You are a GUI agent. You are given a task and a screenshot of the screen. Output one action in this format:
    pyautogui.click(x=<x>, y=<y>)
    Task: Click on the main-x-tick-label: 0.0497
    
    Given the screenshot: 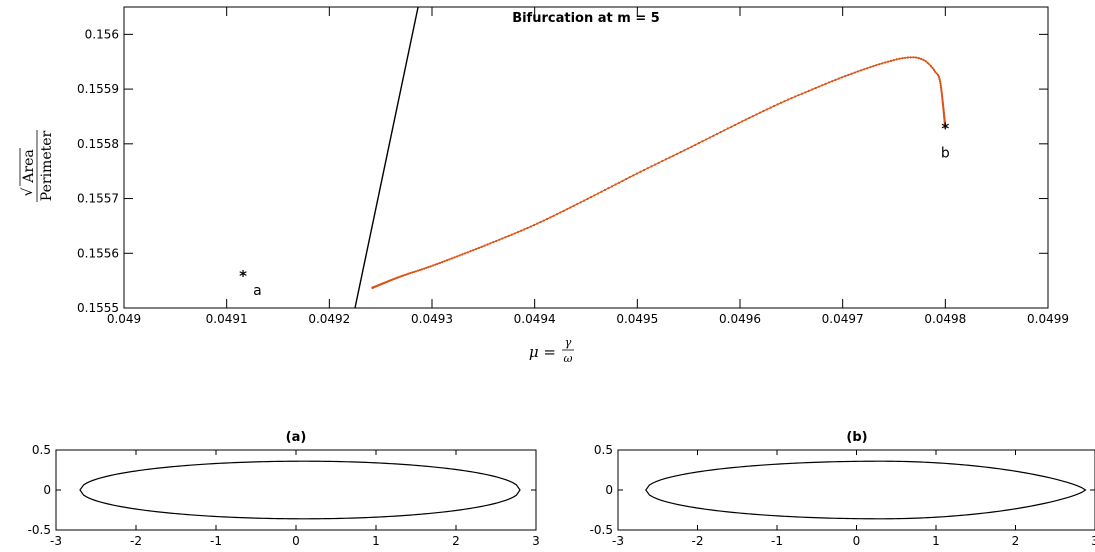 What is the action you would take?
    pyautogui.click(x=843, y=319)
    